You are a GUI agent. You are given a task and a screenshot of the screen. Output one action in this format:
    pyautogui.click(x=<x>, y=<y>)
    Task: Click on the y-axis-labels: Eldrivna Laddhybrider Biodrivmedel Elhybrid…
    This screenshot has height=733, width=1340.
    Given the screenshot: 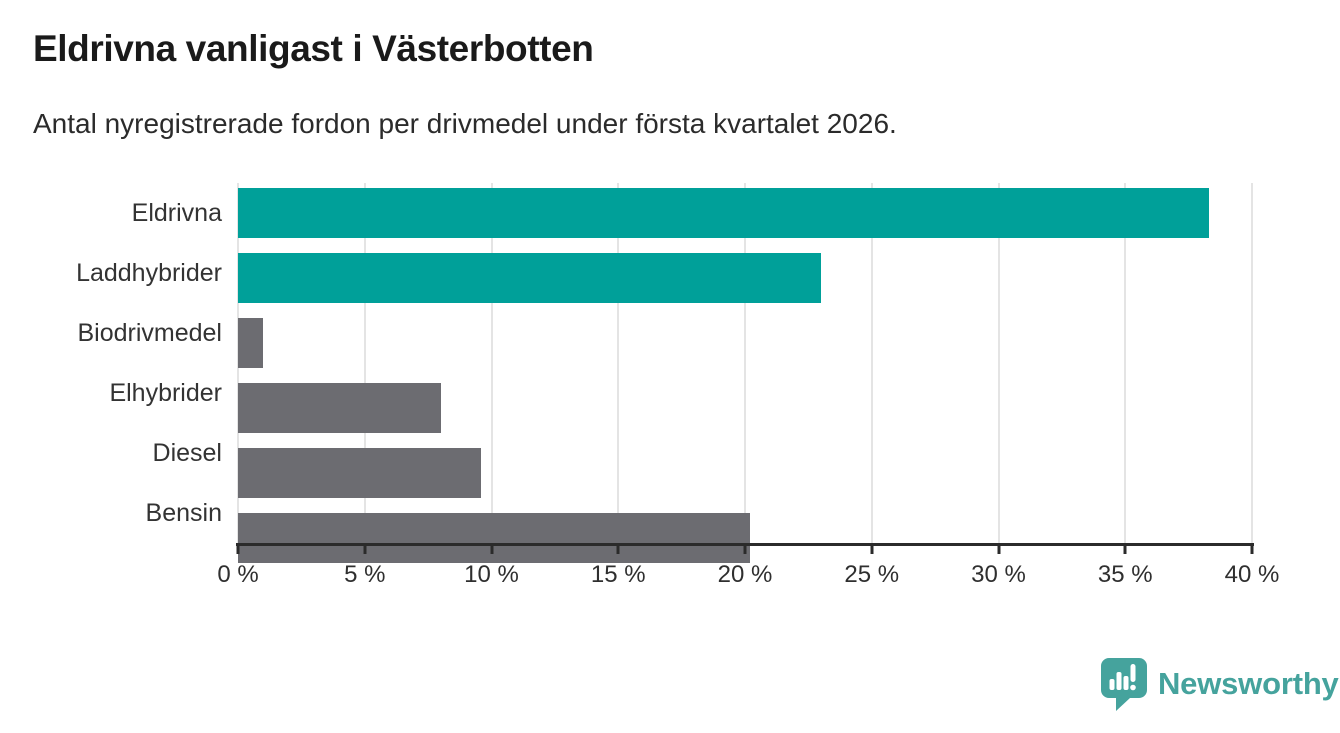 What is the action you would take?
    pyautogui.click(x=111, y=363)
    